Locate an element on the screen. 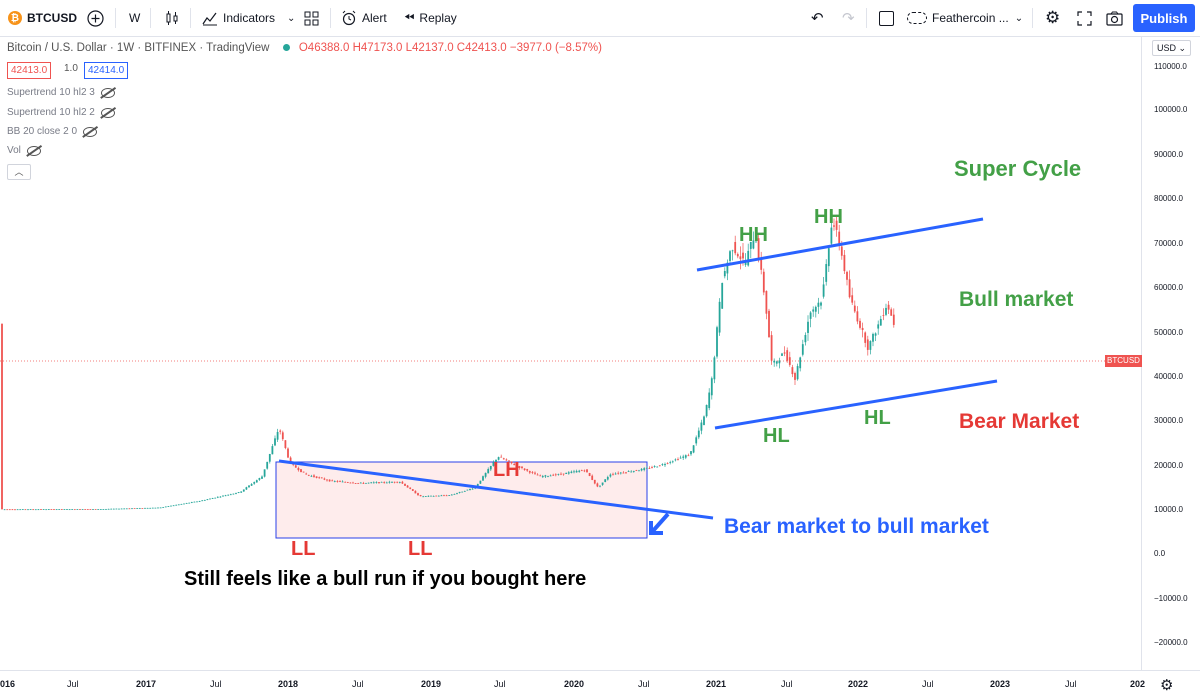 The height and width of the screenshot is (698, 1200). sell-price-box: 42413.0 is located at coordinates (29, 70).